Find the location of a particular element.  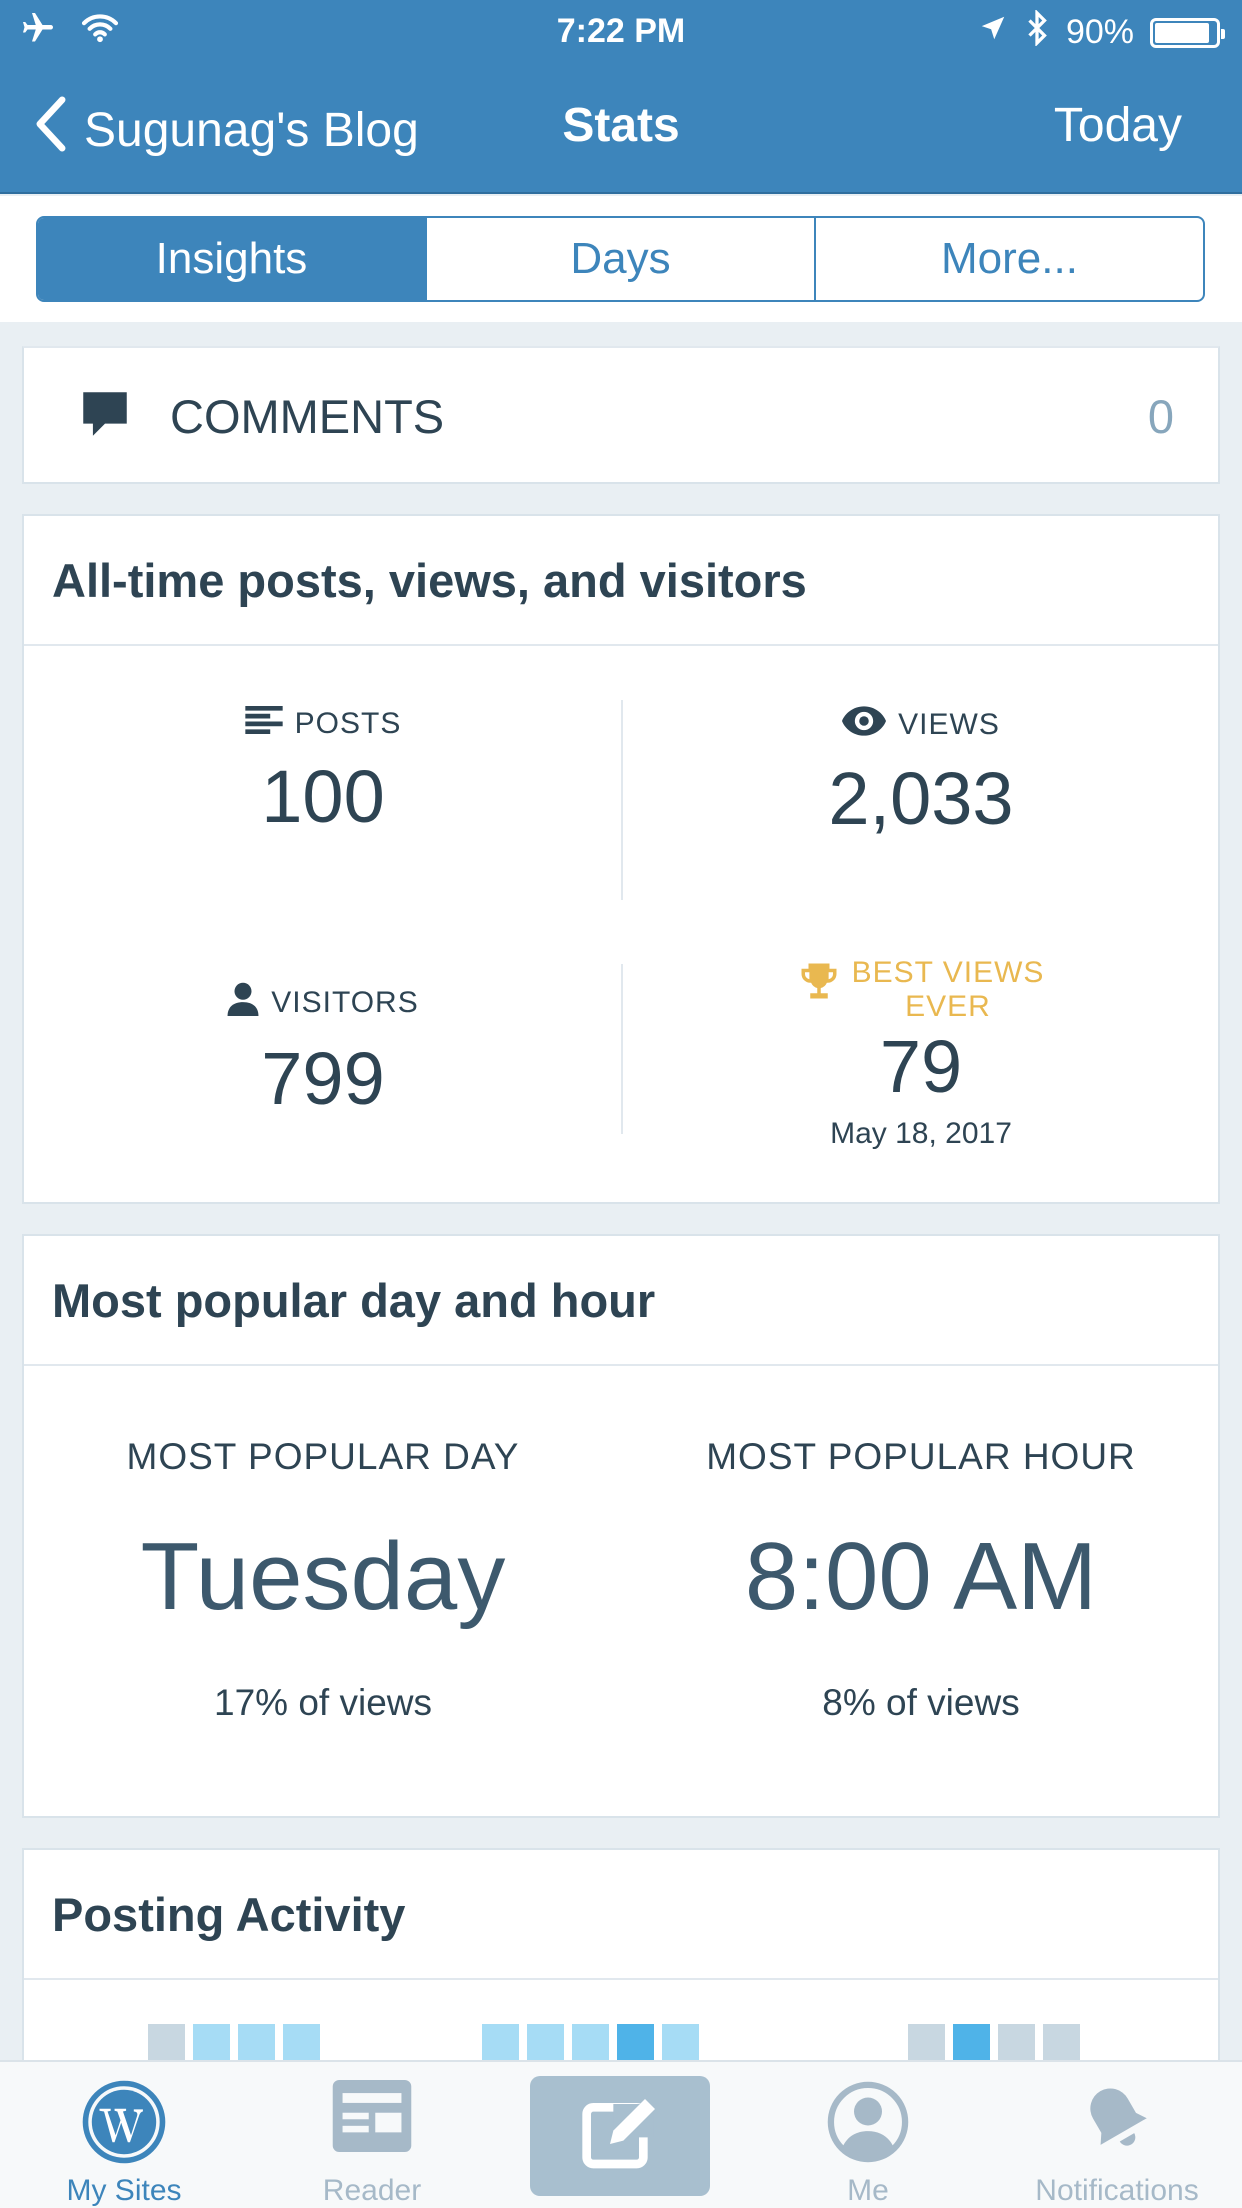

posts-label: POSTS is located at coordinates (348, 723).